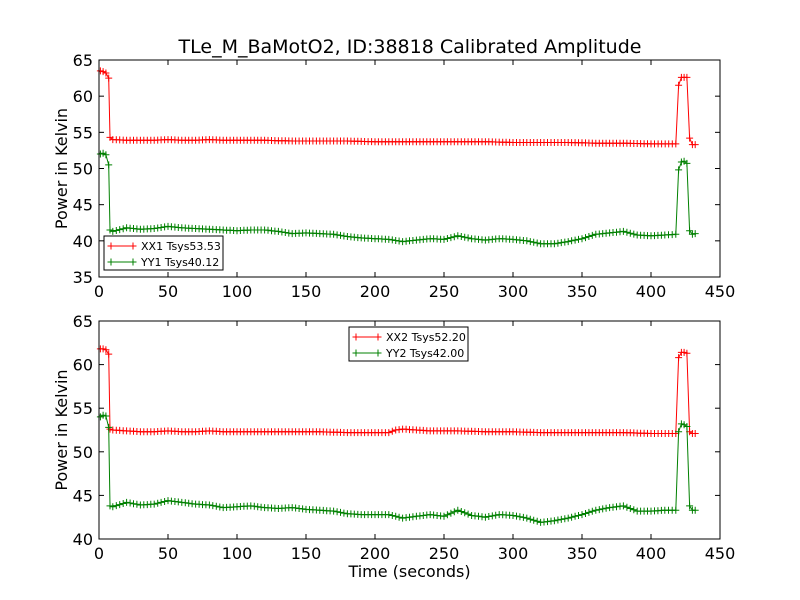  What do you see at coordinates (83, 277) in the screenshot?
I see `y-tick-label: 35` at bounding box center [83, 277].